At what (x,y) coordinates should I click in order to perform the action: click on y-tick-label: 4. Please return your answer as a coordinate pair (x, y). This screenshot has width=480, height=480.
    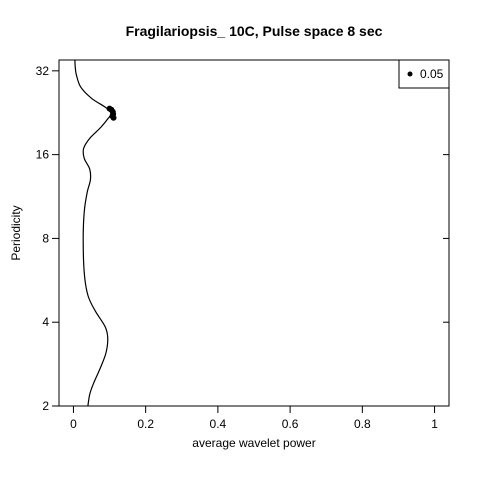
    Looking at the image, I should click on (45, 322).